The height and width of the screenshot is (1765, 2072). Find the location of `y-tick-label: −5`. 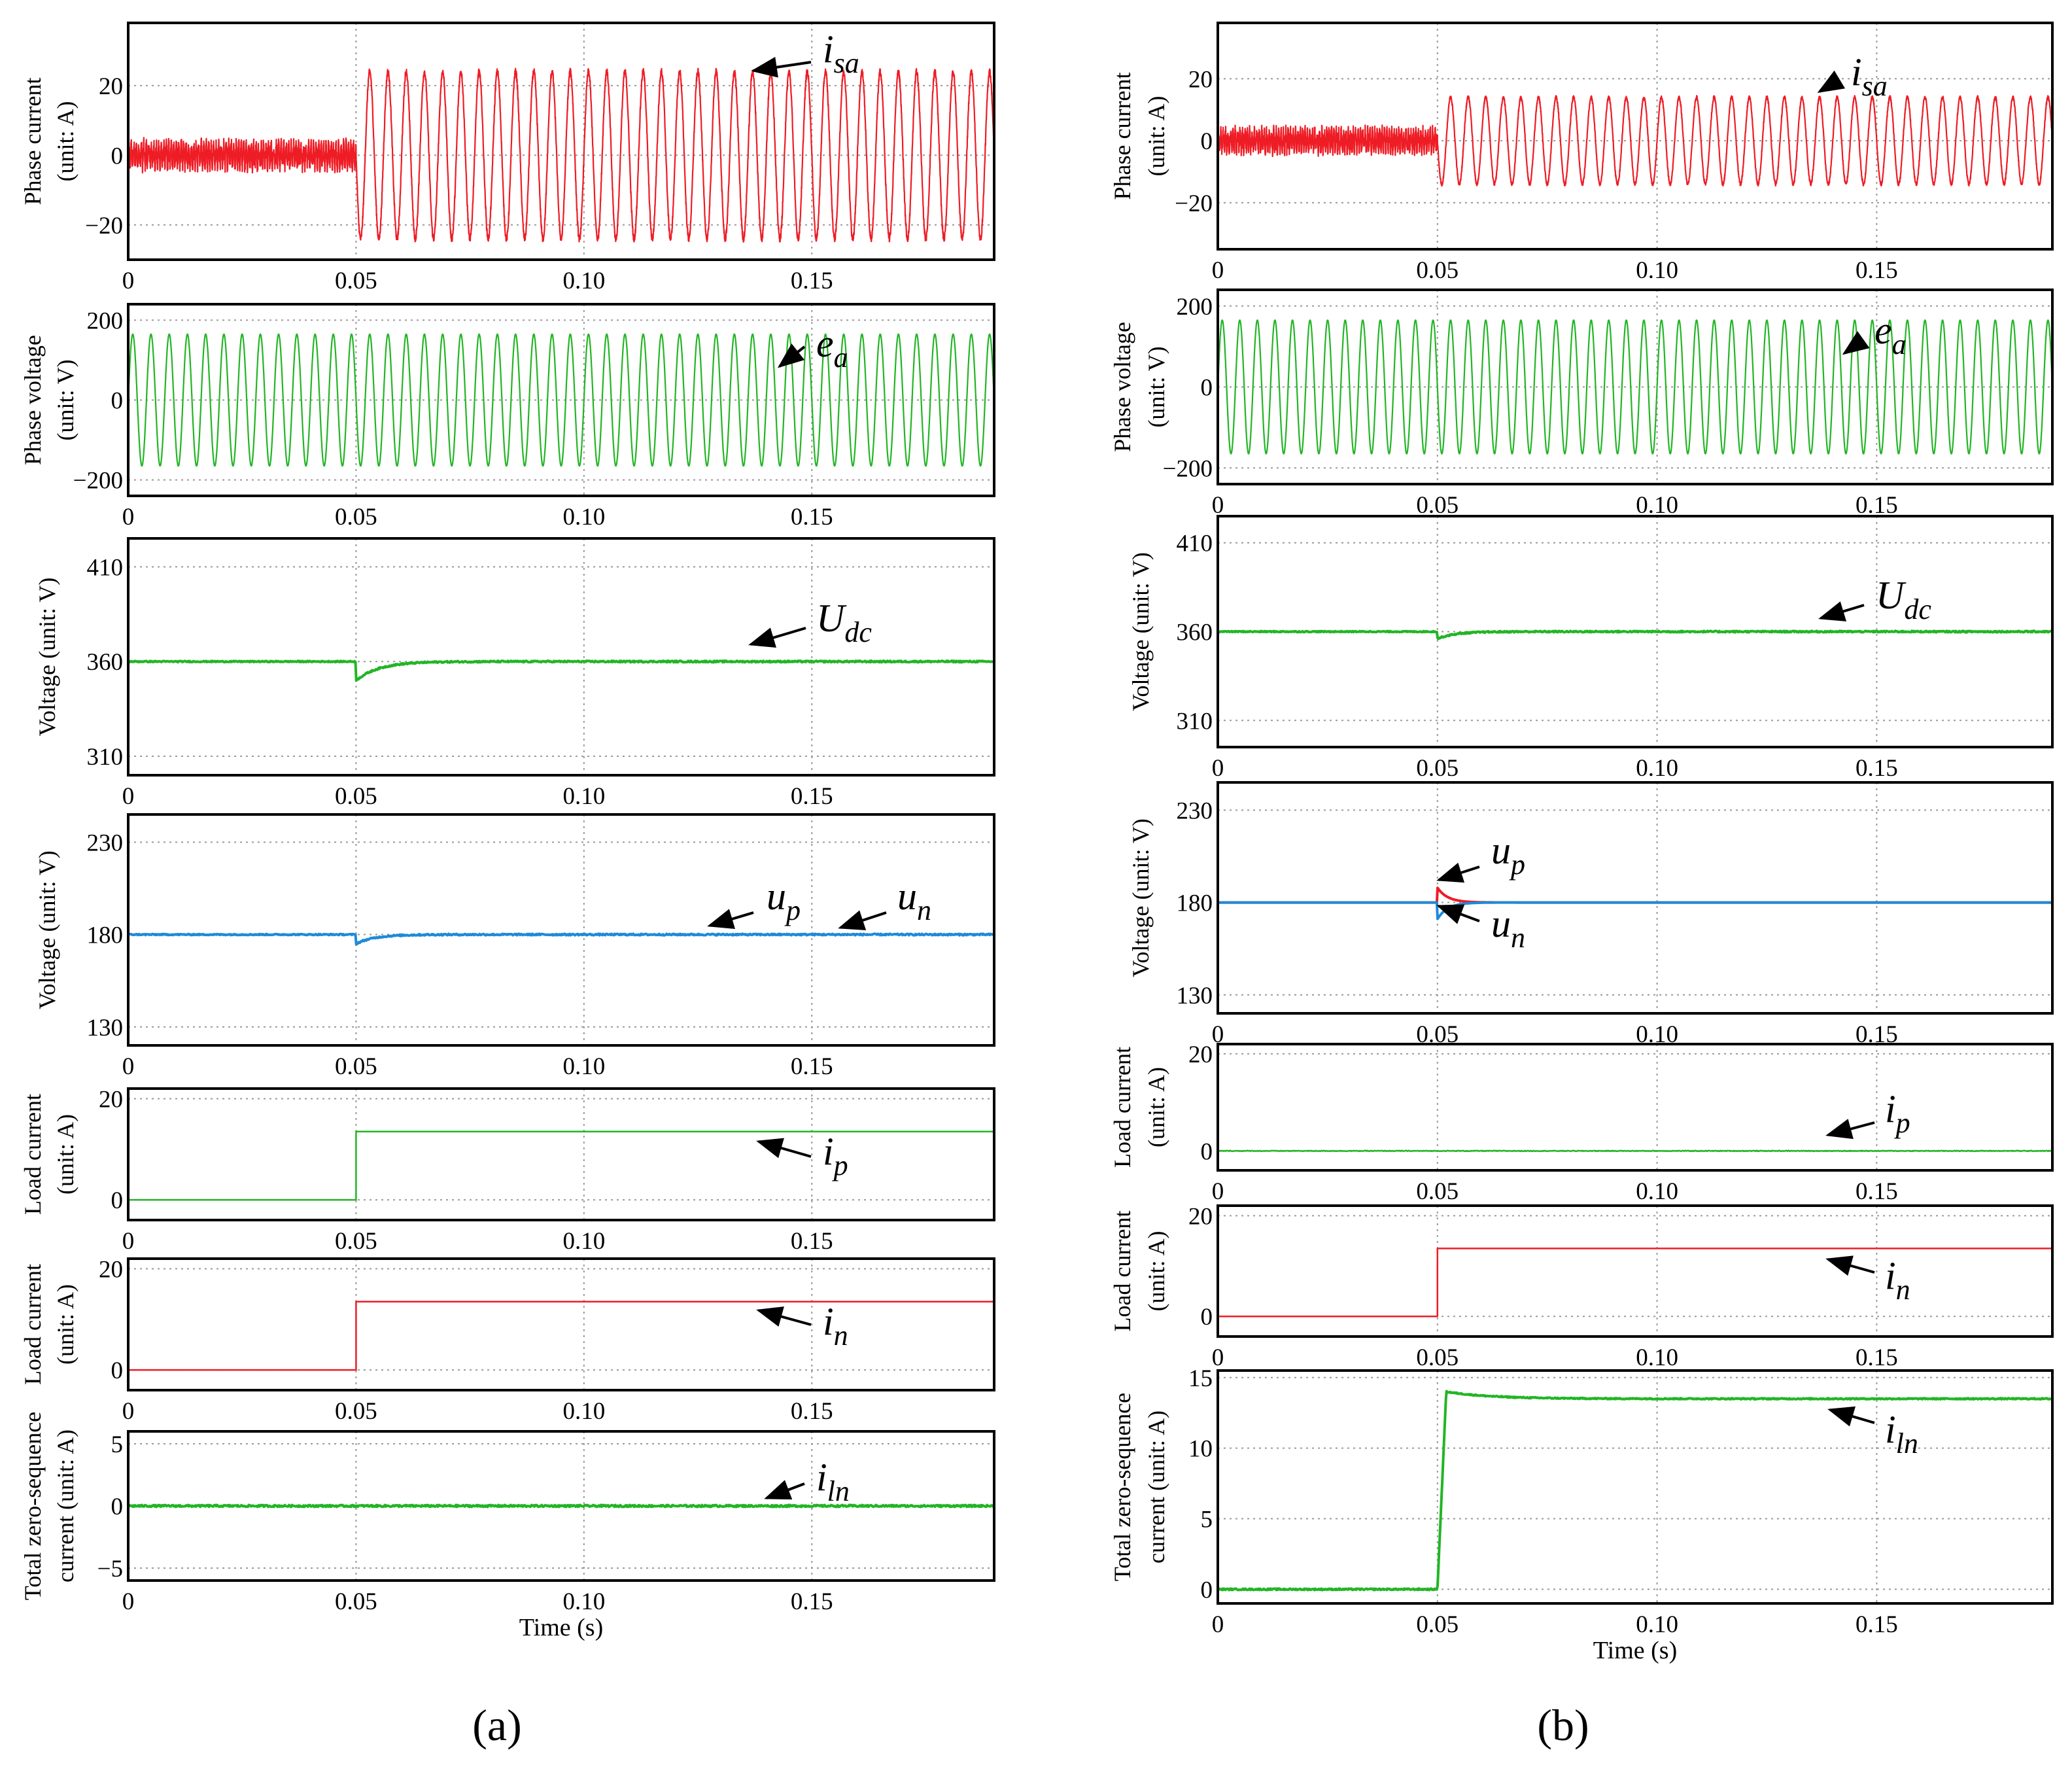

y-tick-label: −5 is located at coordinates (110, 1569).